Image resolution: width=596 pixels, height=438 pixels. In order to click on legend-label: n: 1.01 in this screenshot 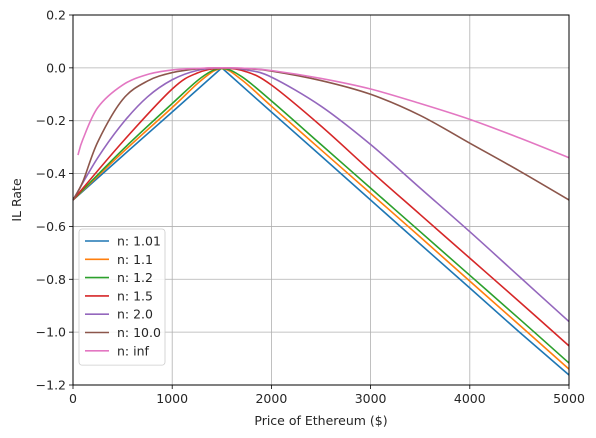, I will do `click(139, 241)`.